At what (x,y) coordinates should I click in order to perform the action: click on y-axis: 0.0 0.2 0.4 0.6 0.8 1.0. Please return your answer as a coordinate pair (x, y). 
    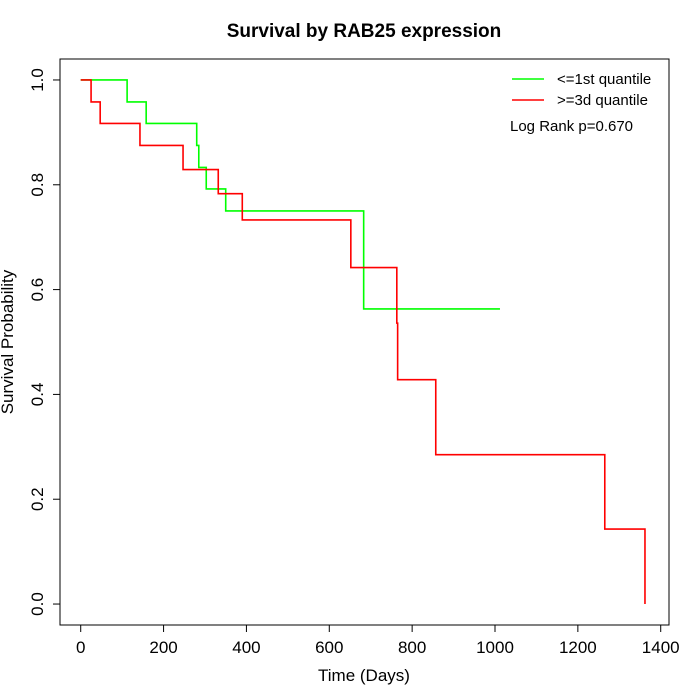
    Looking at the image, I should click on (44, 342).